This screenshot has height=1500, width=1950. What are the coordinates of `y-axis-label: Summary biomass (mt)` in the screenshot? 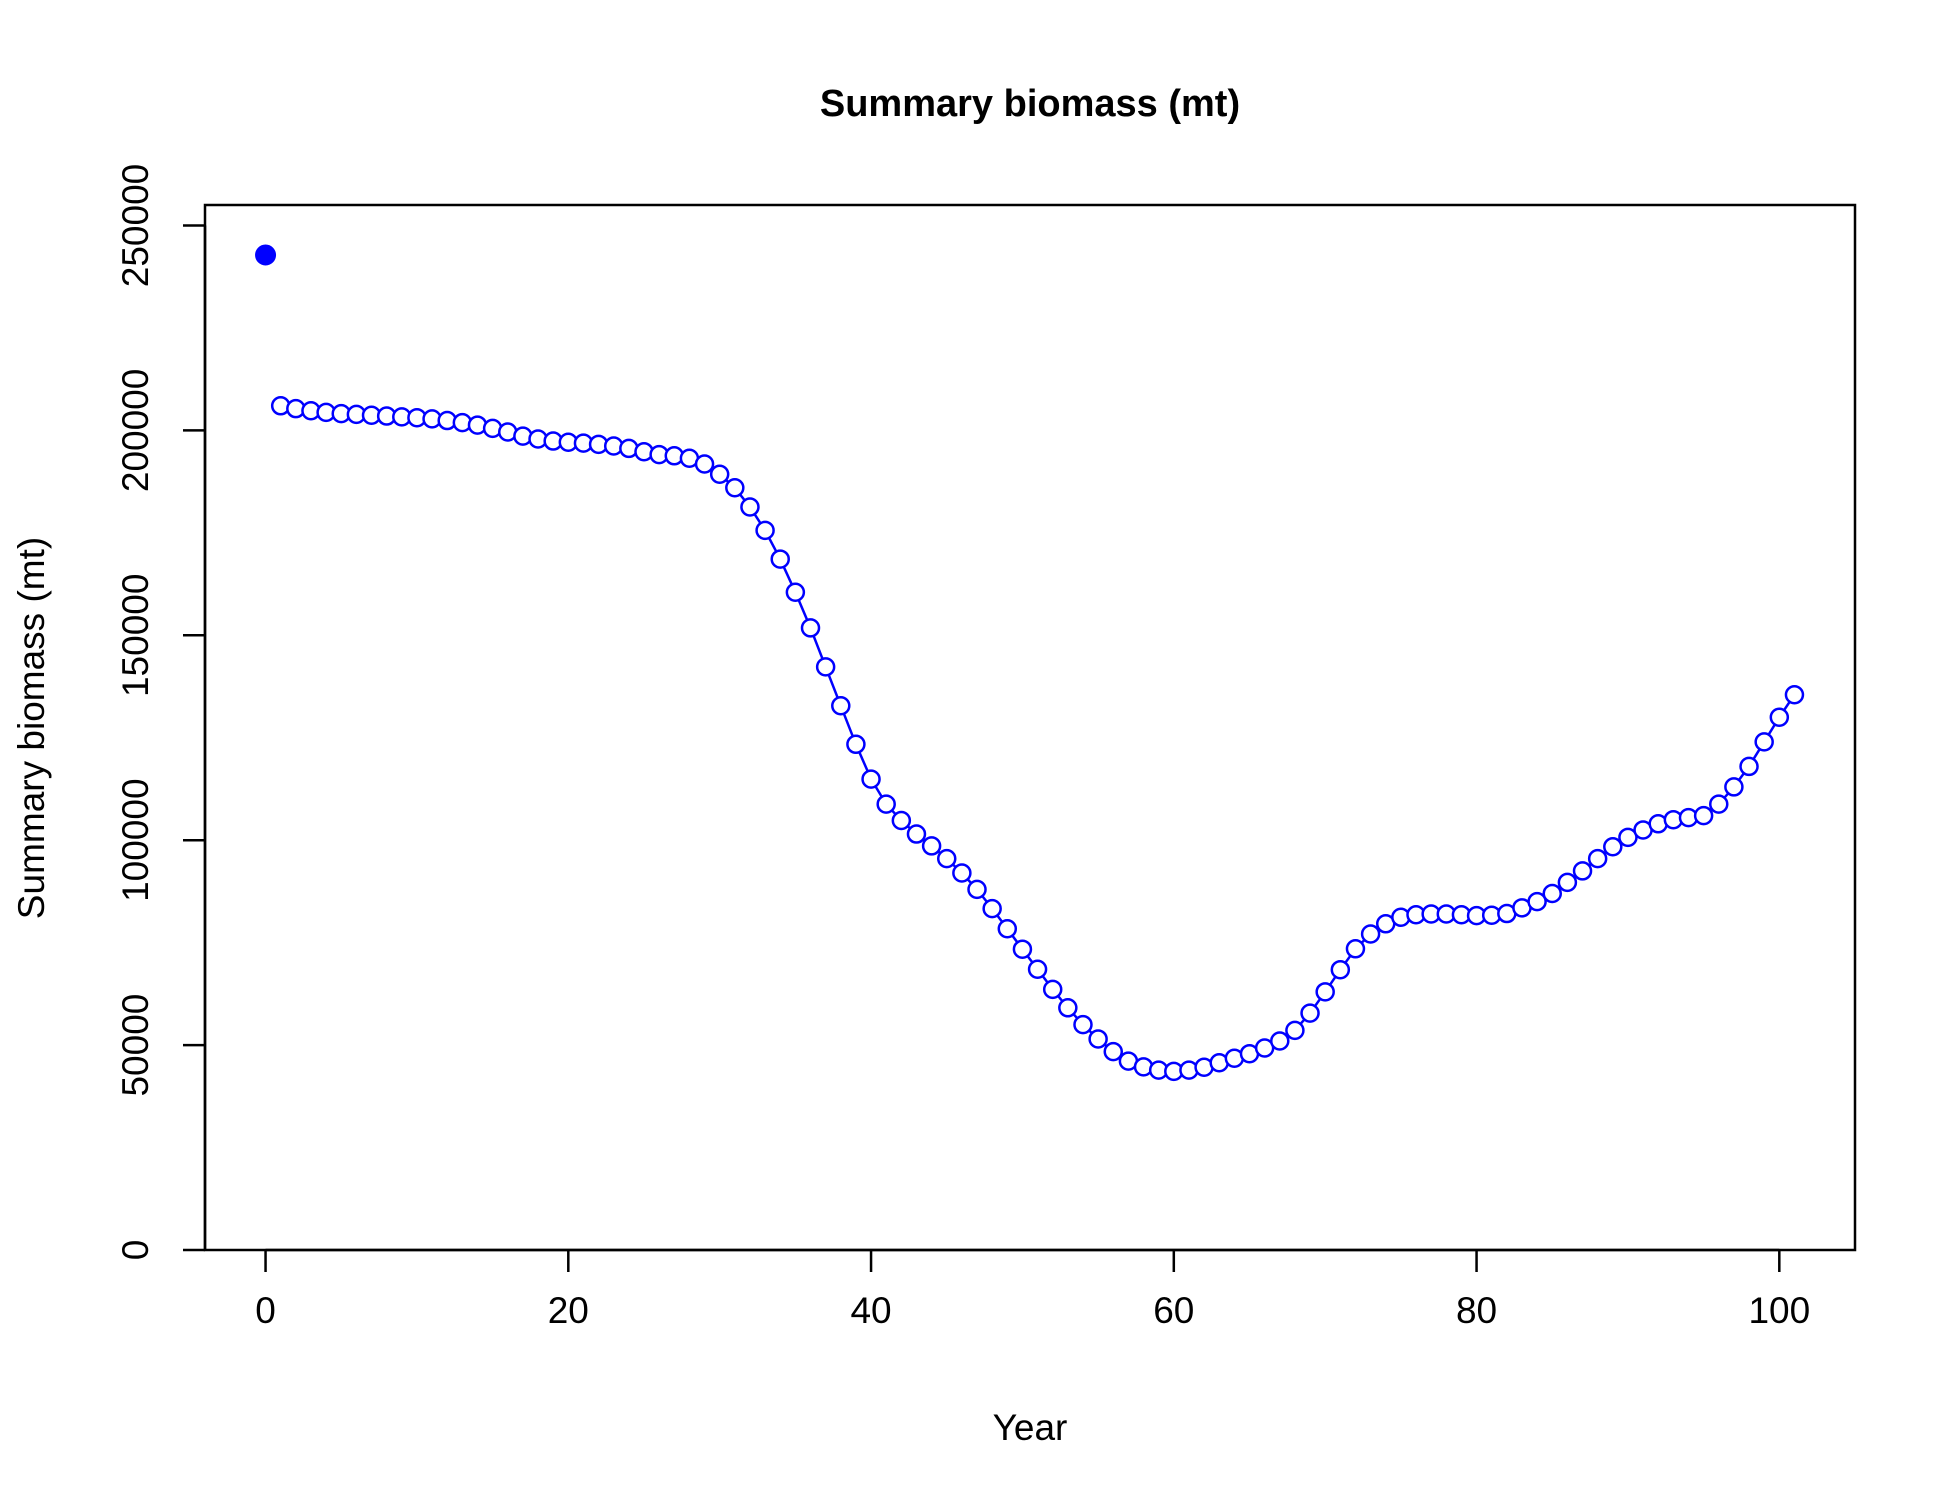 It's located at (31, 728).